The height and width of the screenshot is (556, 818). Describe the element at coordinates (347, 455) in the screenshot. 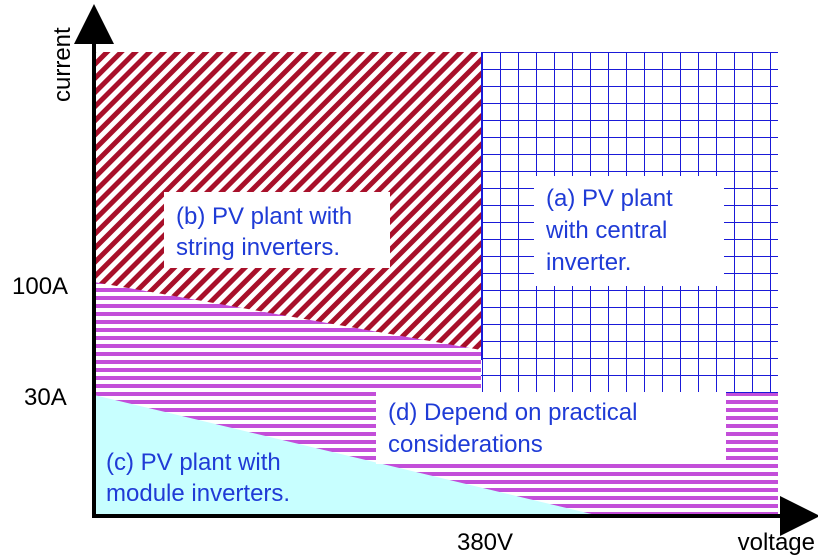

I see `region-c-module-inverters` at that location.